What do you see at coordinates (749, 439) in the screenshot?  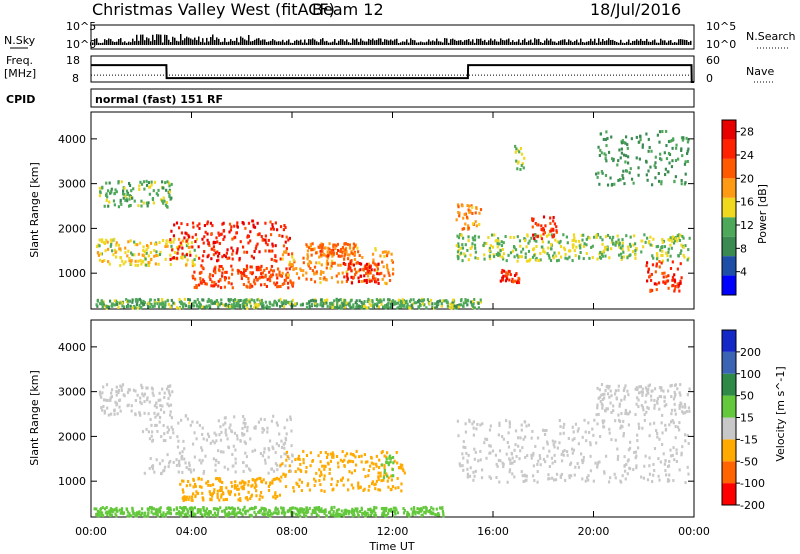 I see `colorbar-tick-label: -15` at bounding box center [749, 439].